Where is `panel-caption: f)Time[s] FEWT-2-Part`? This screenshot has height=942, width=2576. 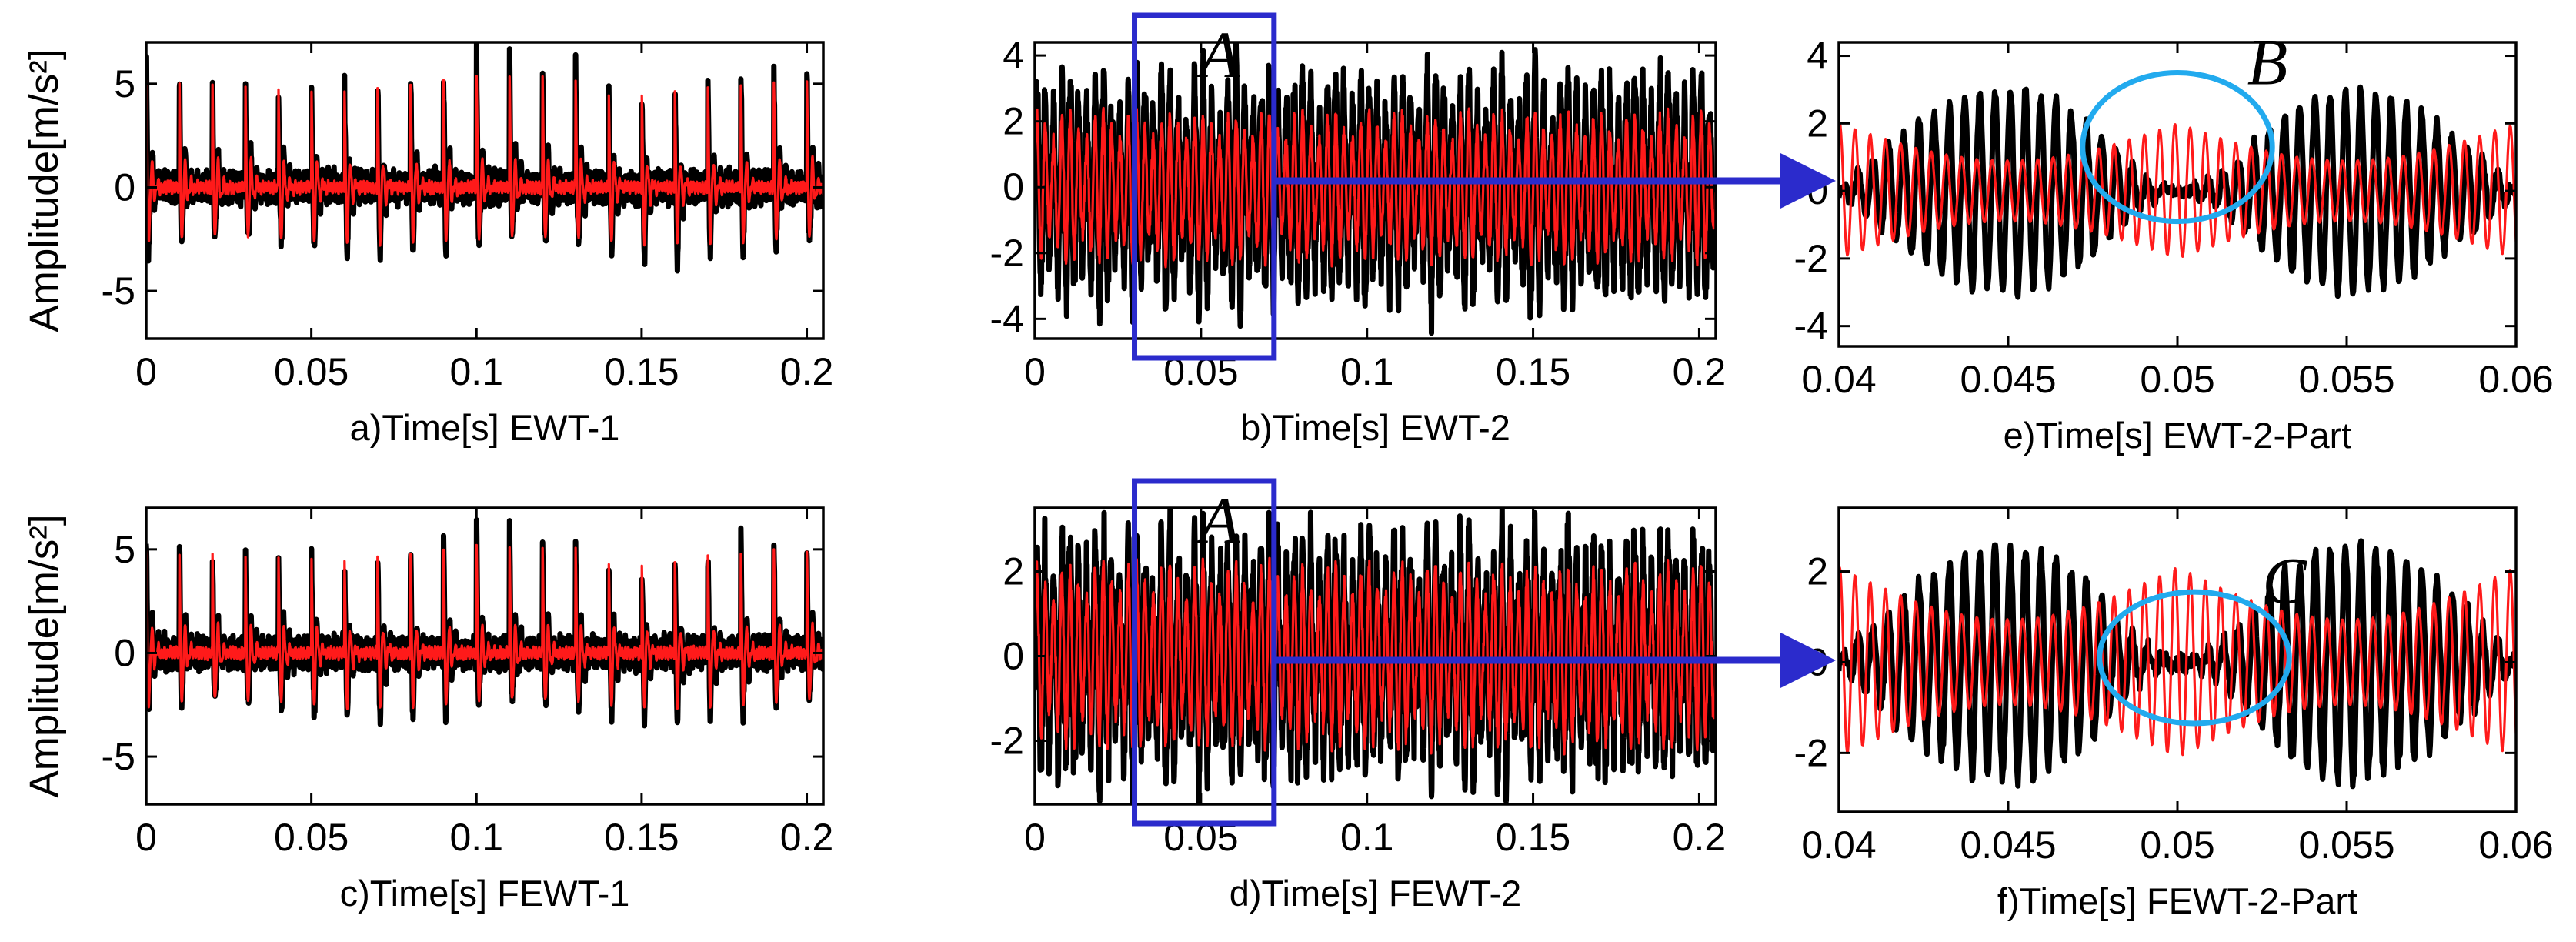
panel-caption: f)Time[s] FEWT-2-Part is located at coordinates (2177, 901).